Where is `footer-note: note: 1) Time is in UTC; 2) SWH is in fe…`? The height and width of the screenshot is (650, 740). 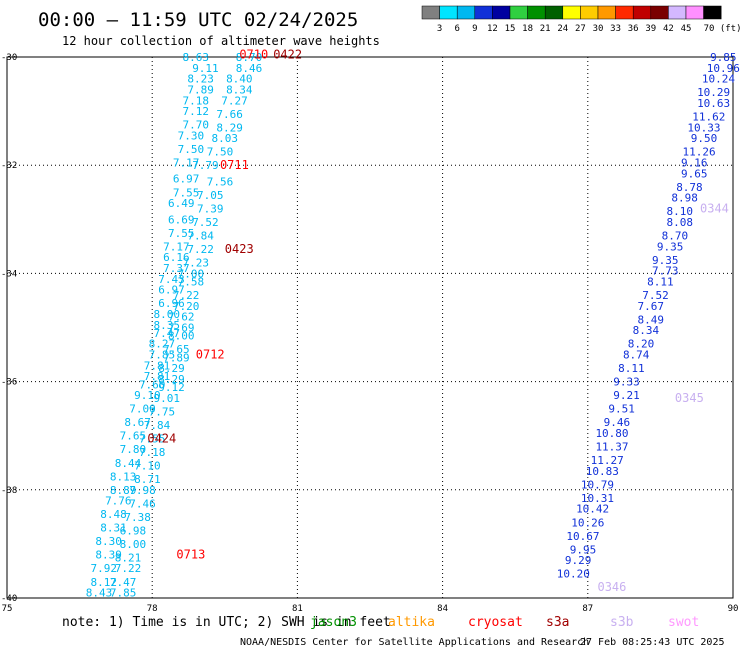 footer-note: note: 1) Time is in UTC; 2) SWH is in fe… is located at coordinates (226, 622).